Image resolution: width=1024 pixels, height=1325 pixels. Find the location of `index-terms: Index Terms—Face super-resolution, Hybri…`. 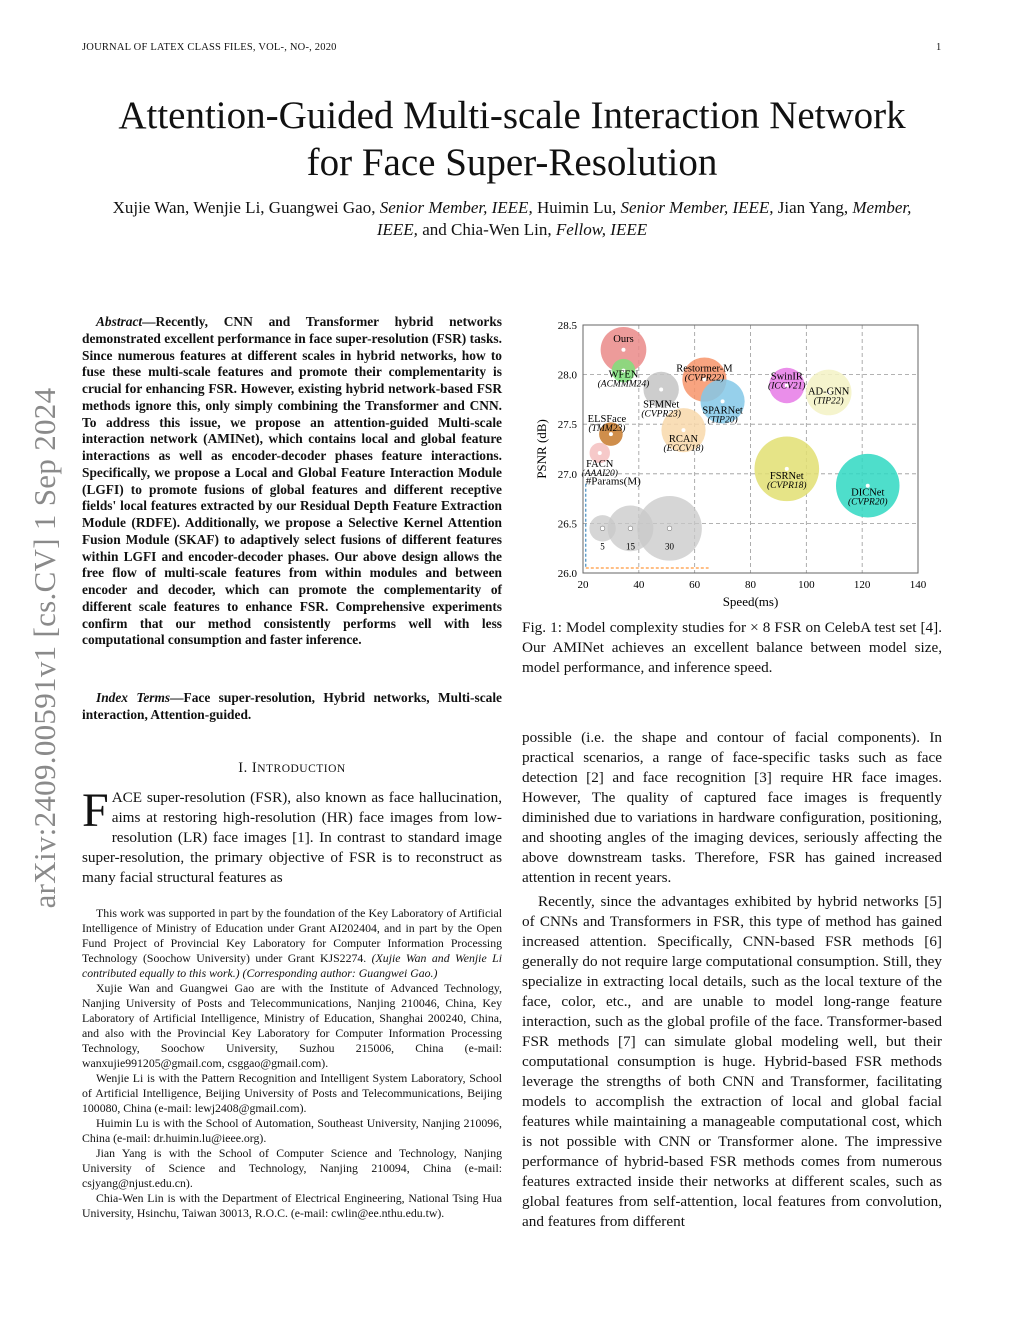

index-terms: Index Terms—Face super-resolution, Hybri… is located at coordinates (292, 707).